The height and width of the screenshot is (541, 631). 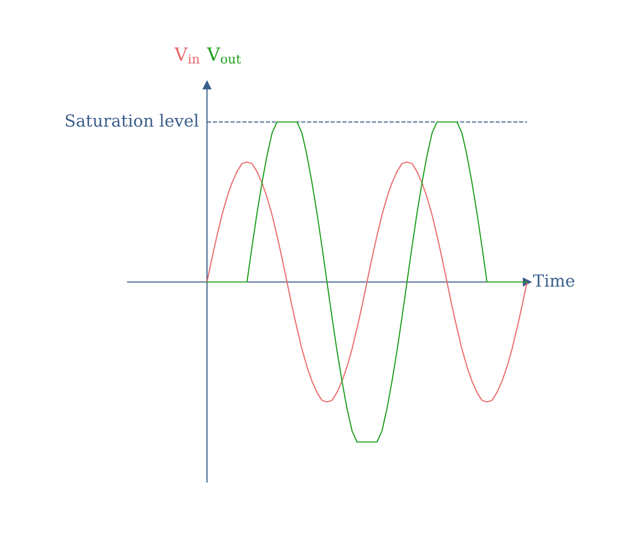 I want to click on x-axis-title: Time, so click(x=553, y=280).